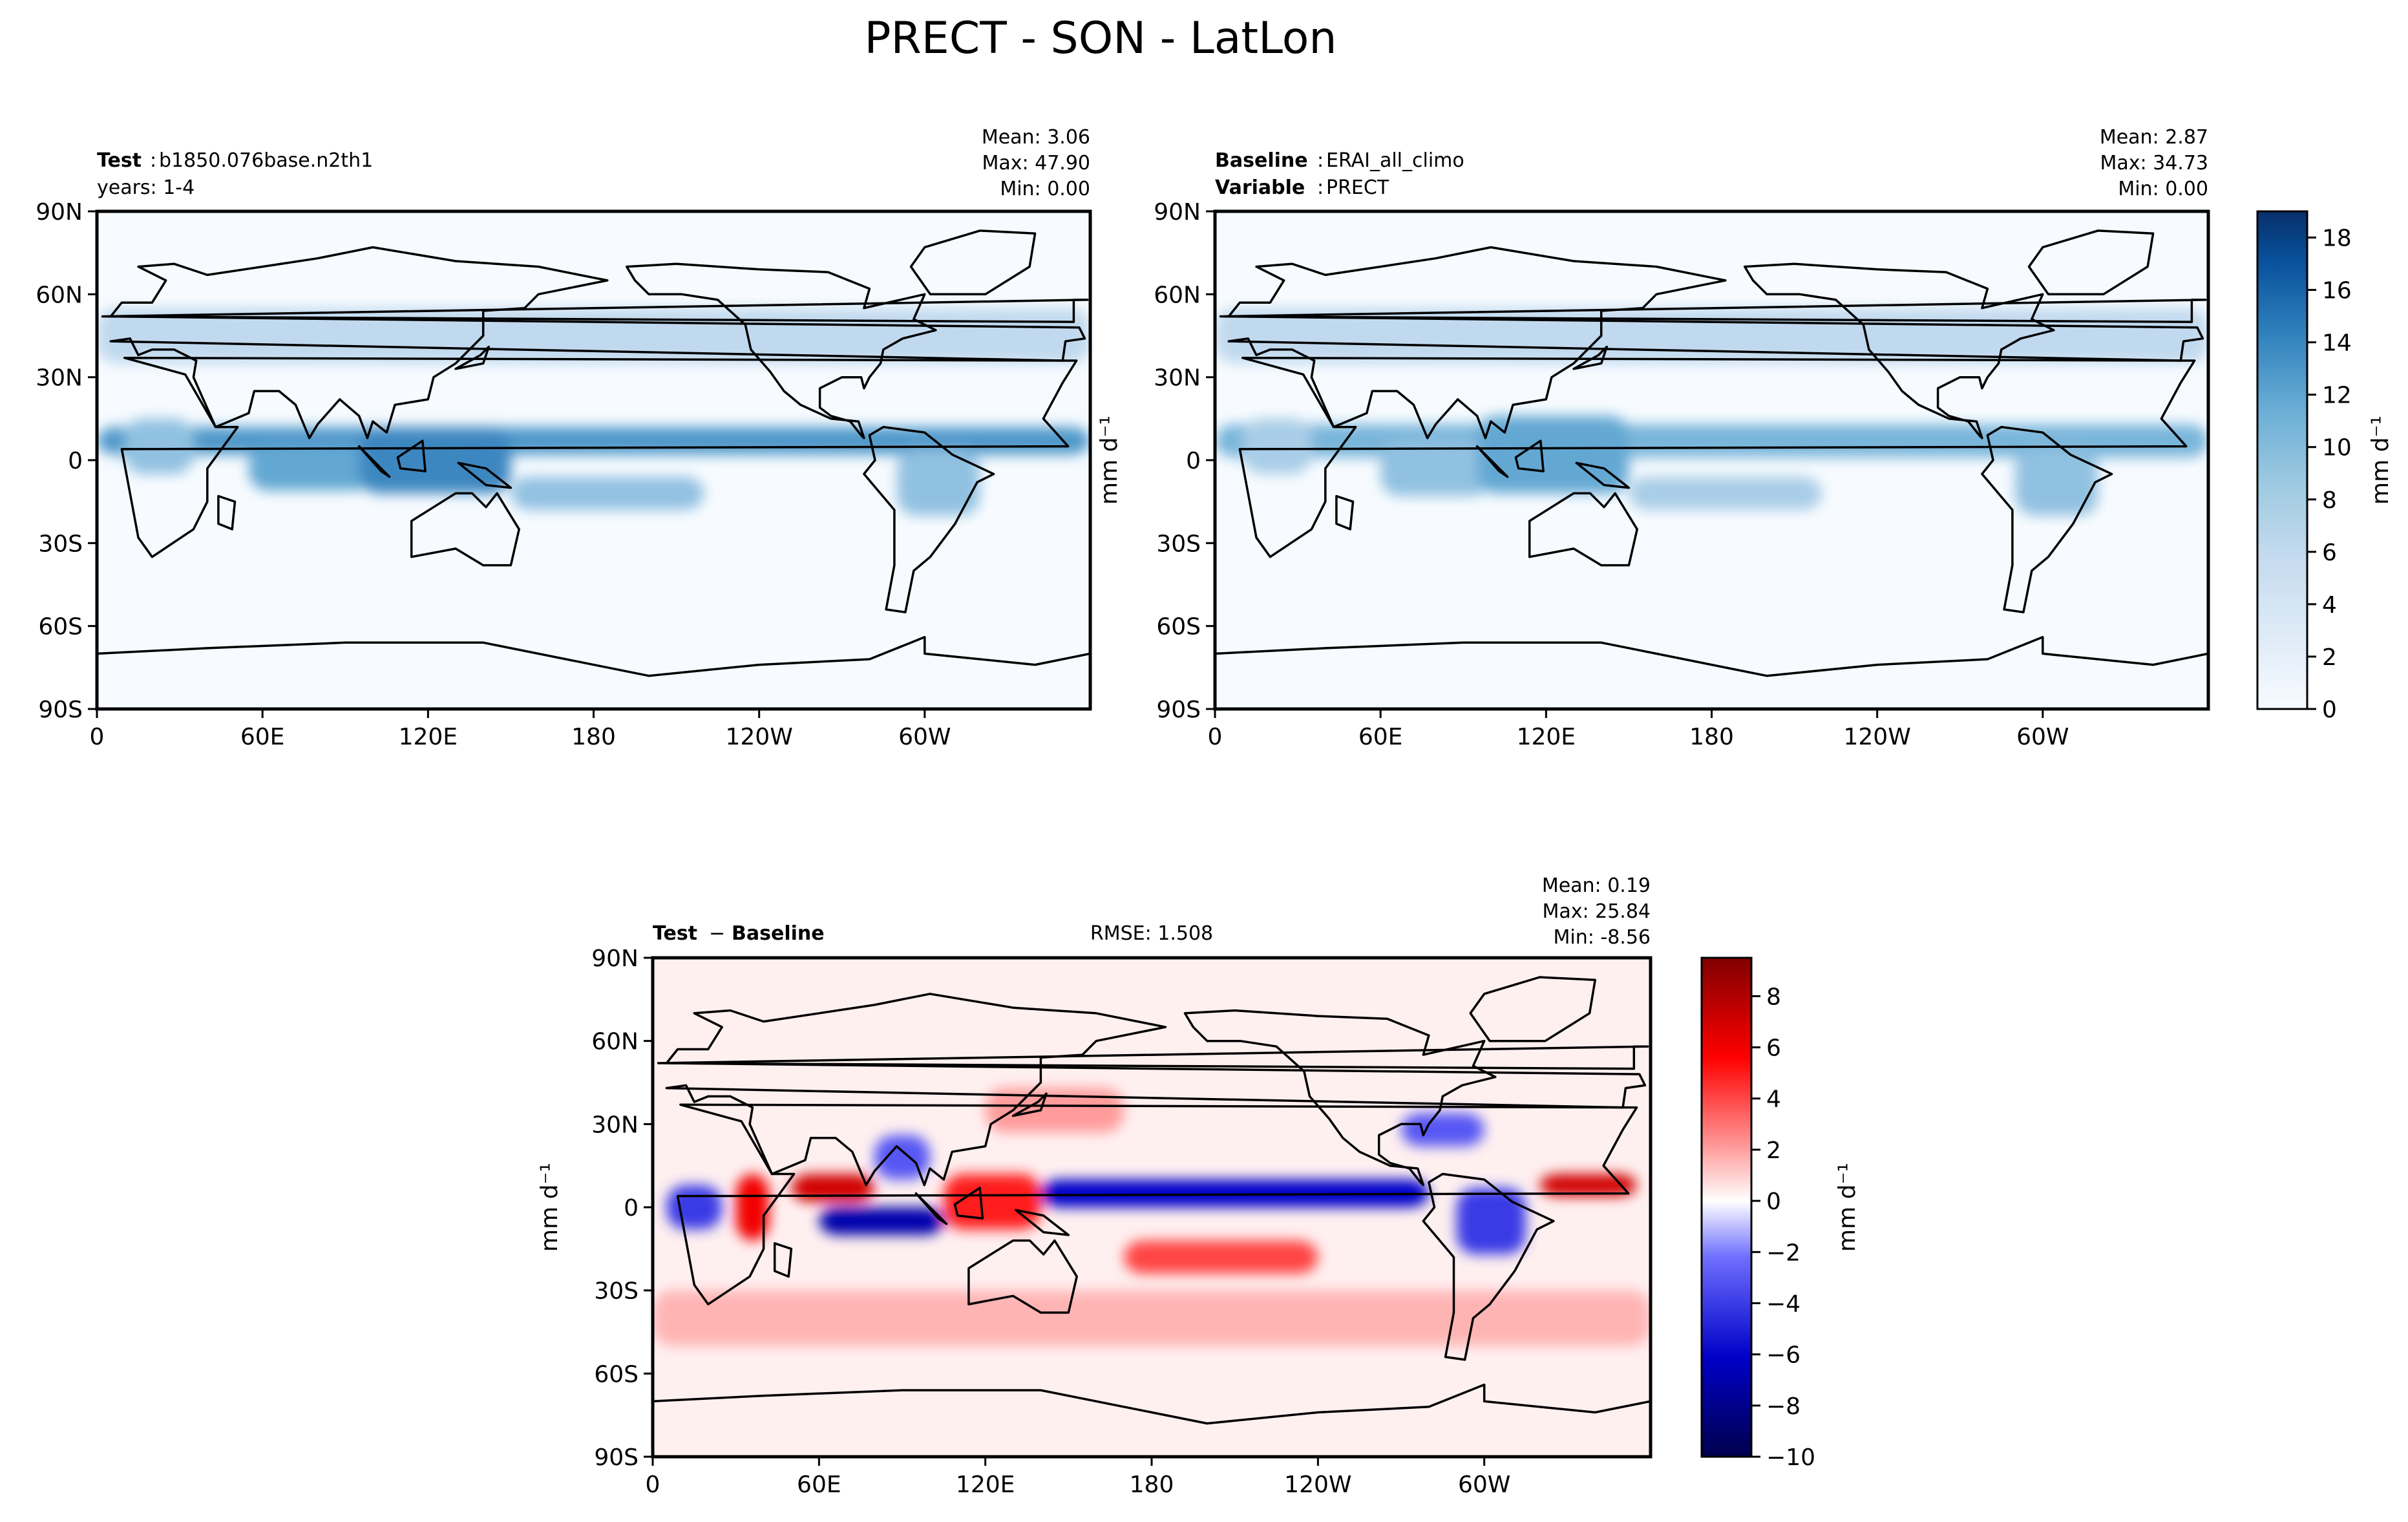 The width and height of the screenshot is (2408, 1522). What do you see at coordinates (1596, 911) in the screenshot?
I see `diff-max: Max: 25.84` at bounding box center [1596, 911].